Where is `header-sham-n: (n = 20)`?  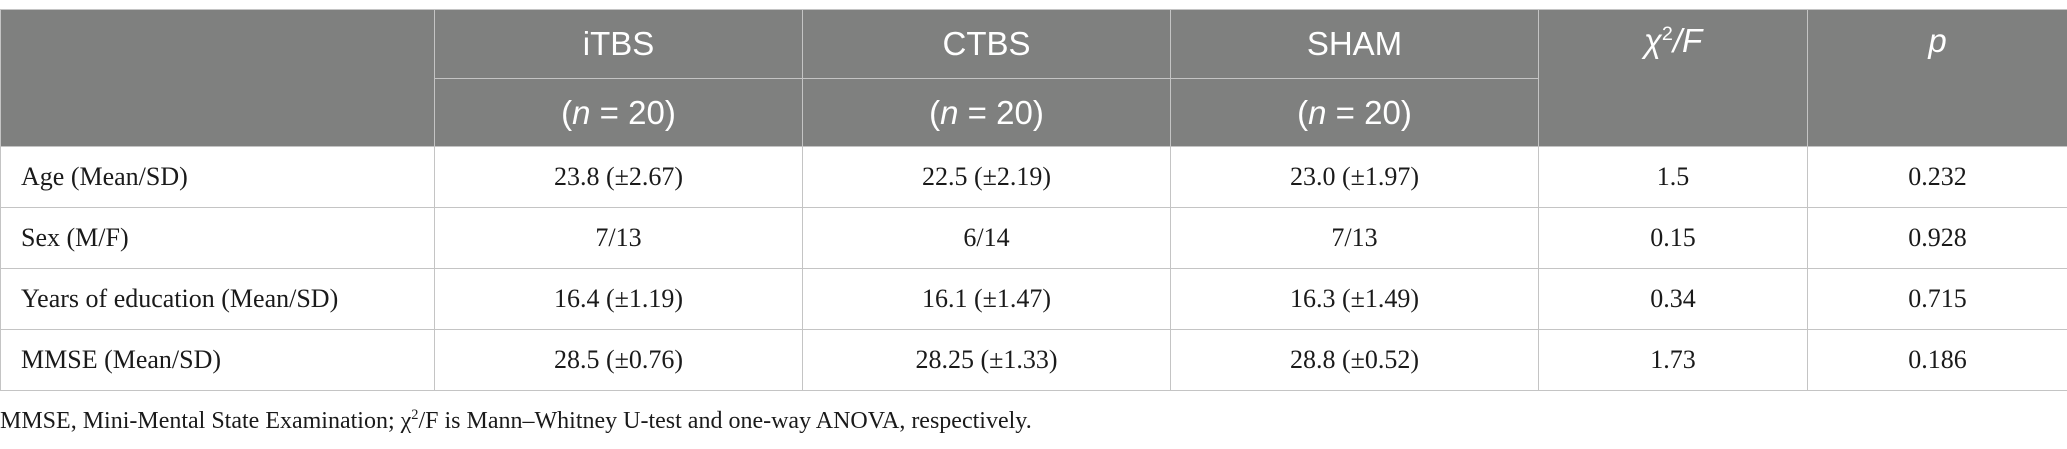 header-sham-n: (n = 20) is located at coordinates (1354, 112).